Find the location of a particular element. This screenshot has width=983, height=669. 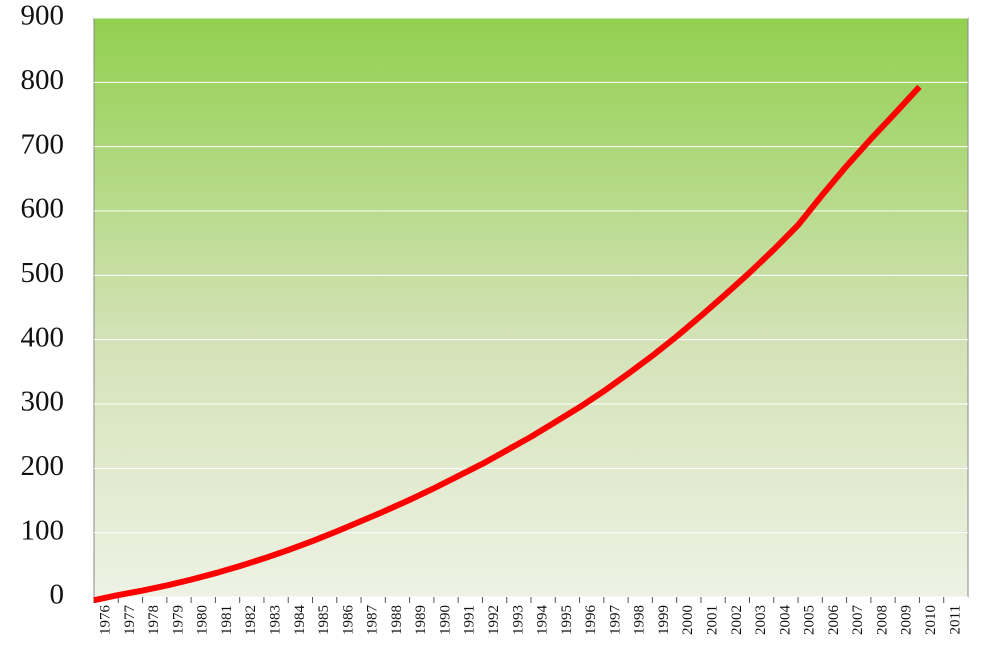

x-tick-label: 1999 is located at coordinates (664, 620).